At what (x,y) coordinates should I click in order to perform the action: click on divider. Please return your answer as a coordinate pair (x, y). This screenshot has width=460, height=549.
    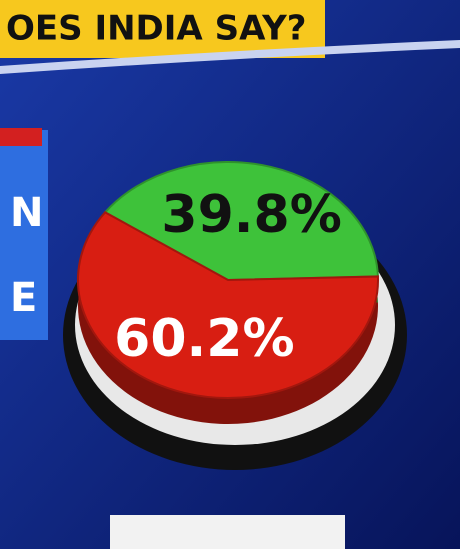
    Looking at the image, I should click on (230, 57).